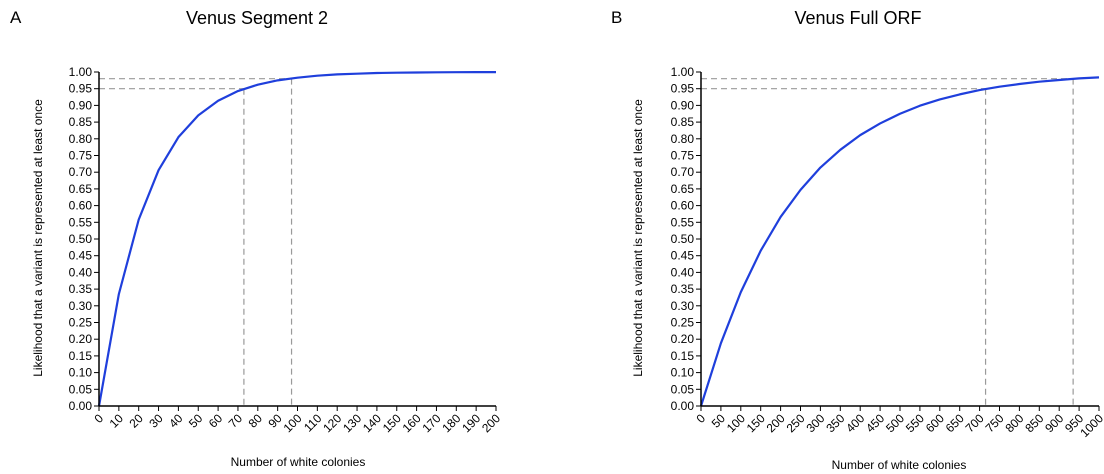 The height and width of the screenshot is (474, 1104). What do you see at coordinates (451, 423) in the screenshot?
I see `x-tick-label: 180` at bounding box center [451, 423].